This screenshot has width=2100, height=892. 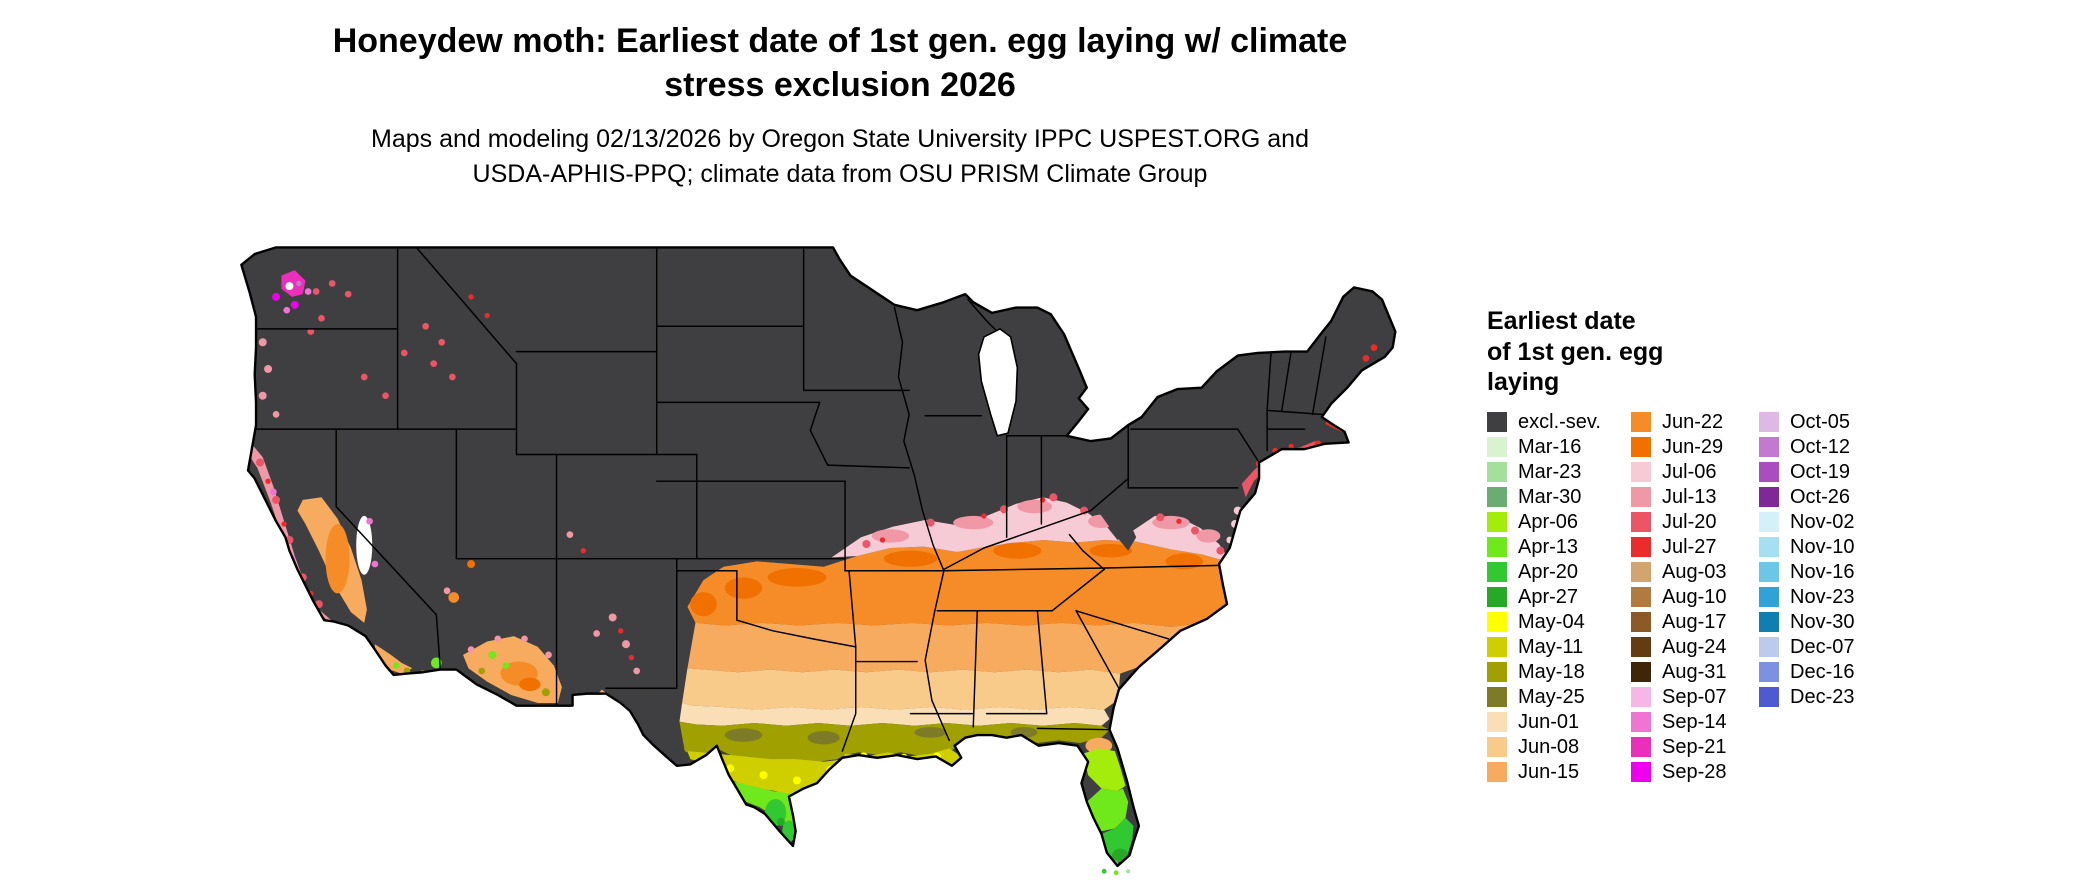 What do you see at coordinates (1641, 647) in the screenshot?
I see `legend-swatch-aug24` at bounding box center [1641, 647].